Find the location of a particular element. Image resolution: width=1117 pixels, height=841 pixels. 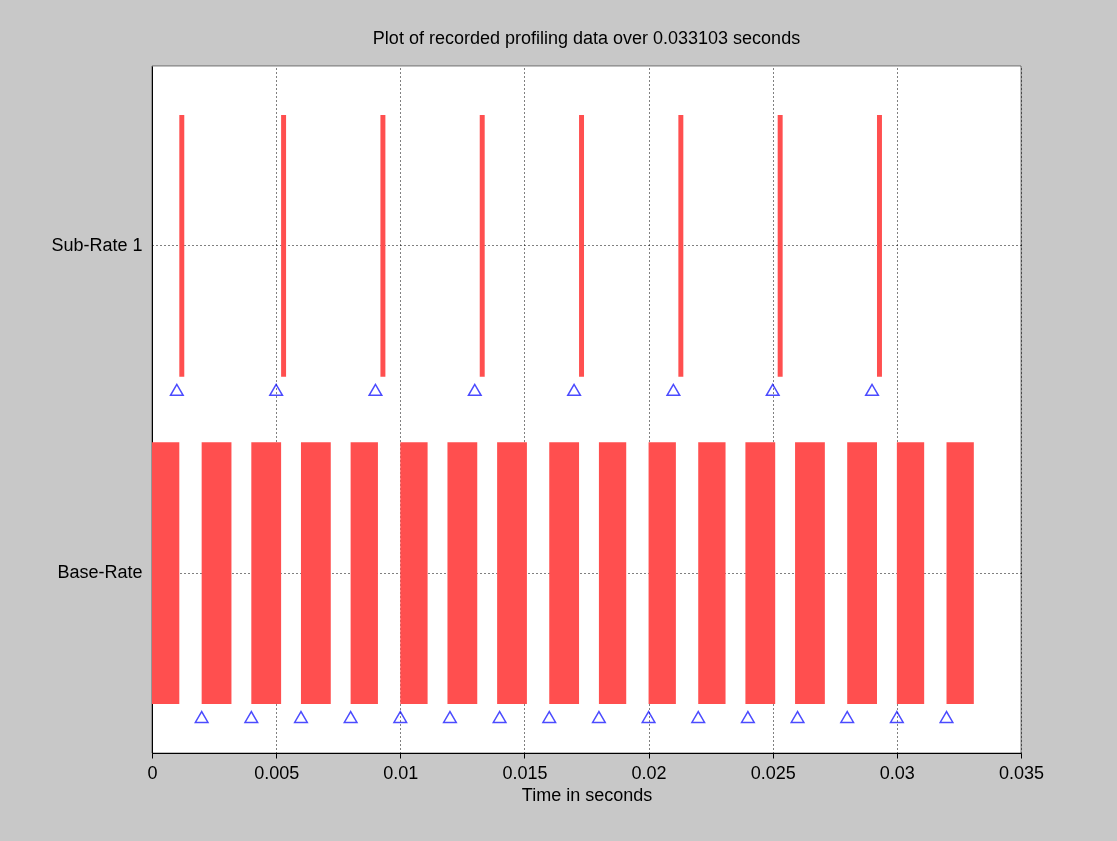

x-tick-label: 0.035 is located at coordinates (1021, 772).